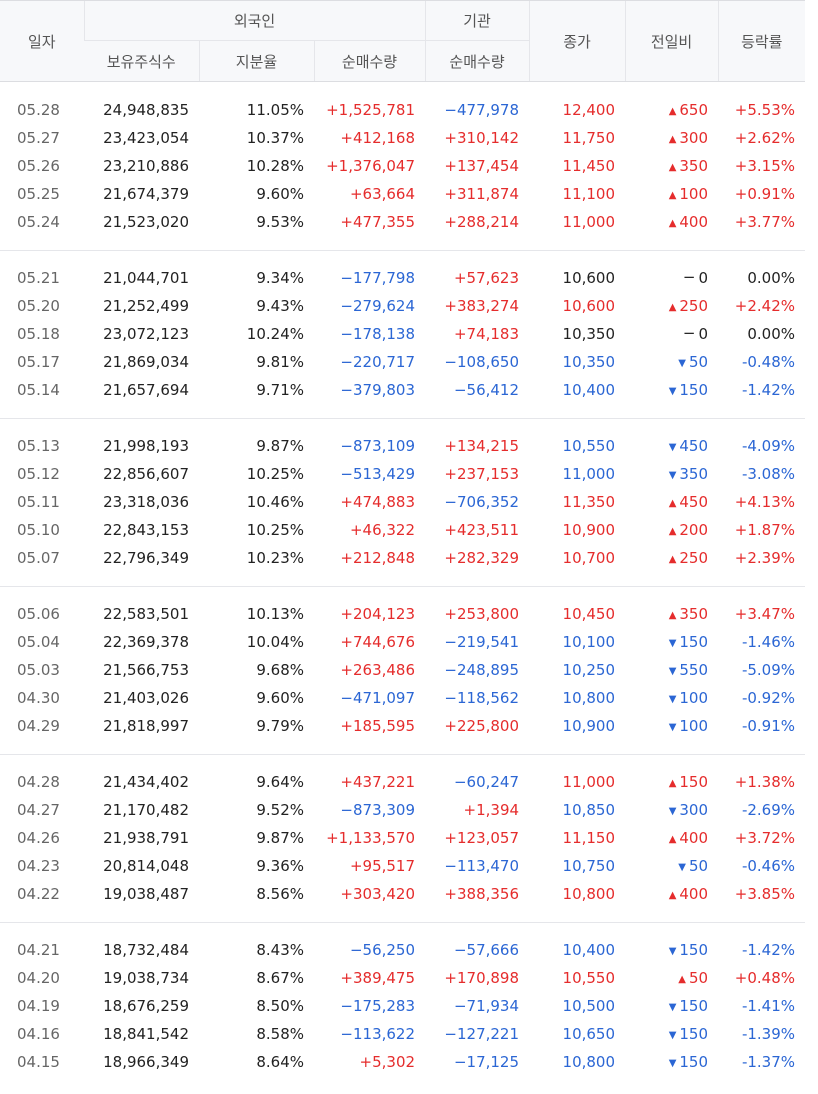  What do you see at coordinates (589, 334) in the screenshot?
I see `close-cell: 10,350` at bounding box center [589, 334].